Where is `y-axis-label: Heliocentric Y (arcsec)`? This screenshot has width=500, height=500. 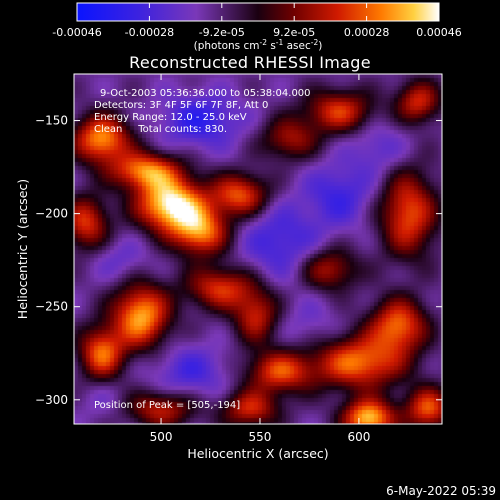
y-axis-label: Heliocentric Y (arcsec) is located at coordinates (22, 249).